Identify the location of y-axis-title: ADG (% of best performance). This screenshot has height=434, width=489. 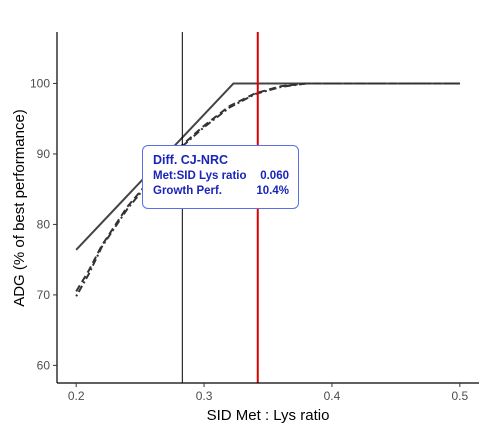
(19, 208).